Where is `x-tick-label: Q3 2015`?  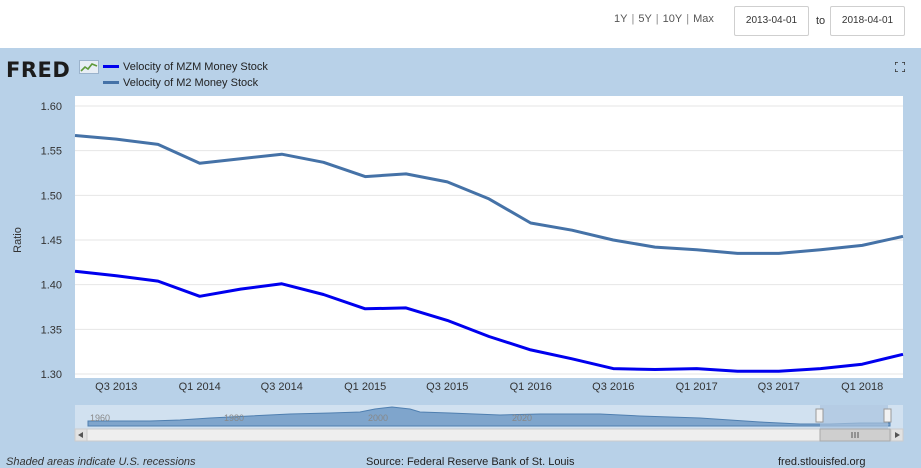
x-tick-label: Q3 2015 is located at coordinates (447, 387).